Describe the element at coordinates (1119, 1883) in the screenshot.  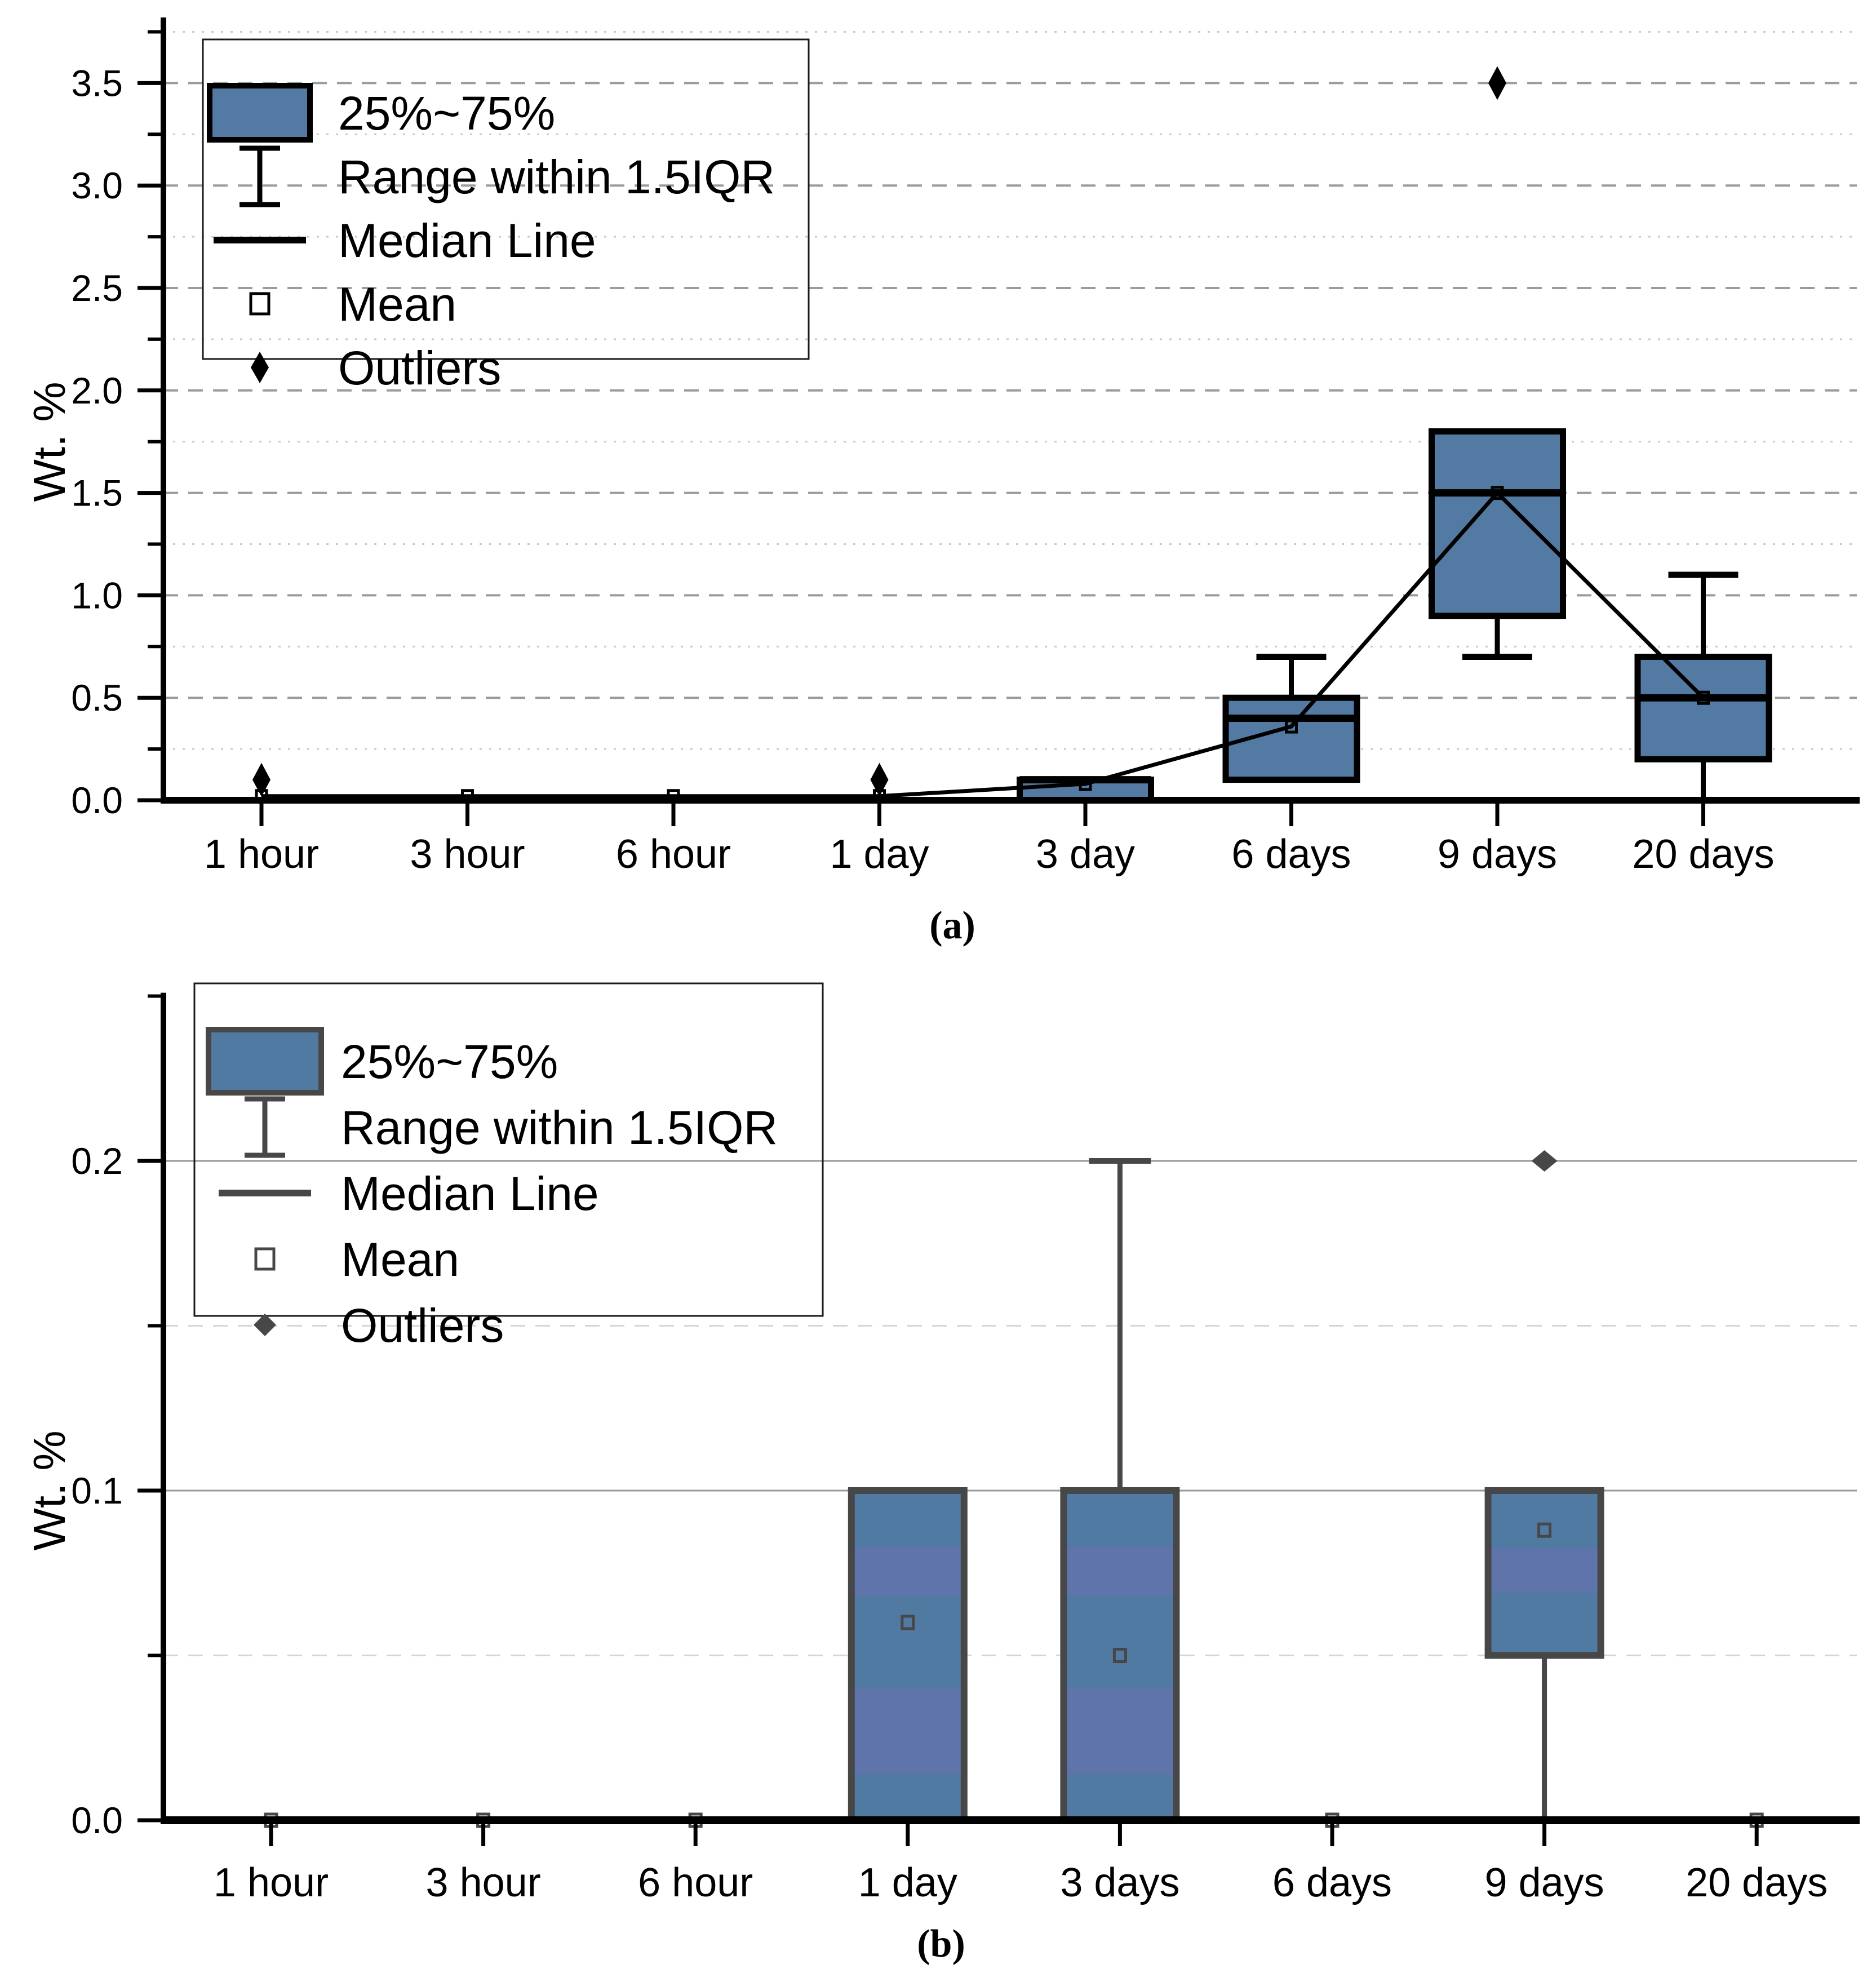
I see `x-category-label: 3 days` at that location.